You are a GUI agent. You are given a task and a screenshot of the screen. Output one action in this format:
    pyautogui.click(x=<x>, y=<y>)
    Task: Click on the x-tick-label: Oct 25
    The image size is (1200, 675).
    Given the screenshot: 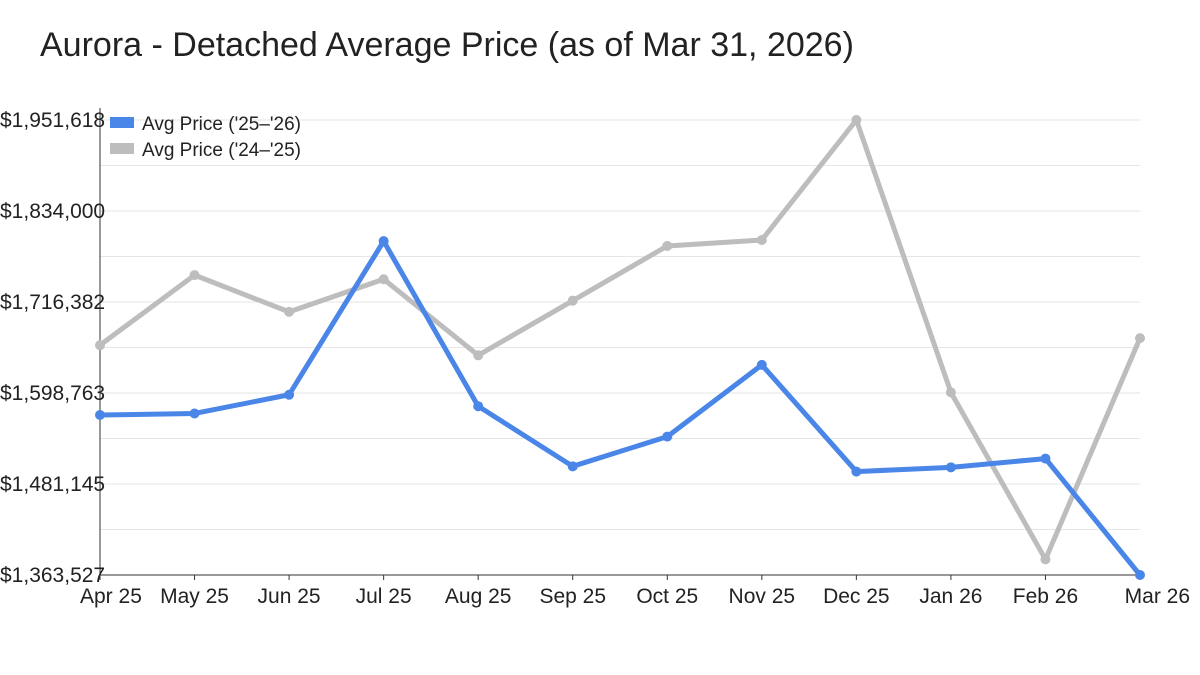 What is the action you would take?
    pyautogui.click(x=667, y=596)
    